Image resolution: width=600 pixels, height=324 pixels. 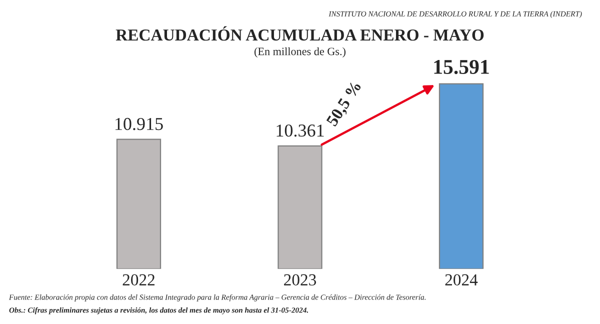 What do you see at coordinates (300, 52) in the screenshot?
I see `chart-subtitle: (En millones de Gs.)` at bounding box center [300, 52].